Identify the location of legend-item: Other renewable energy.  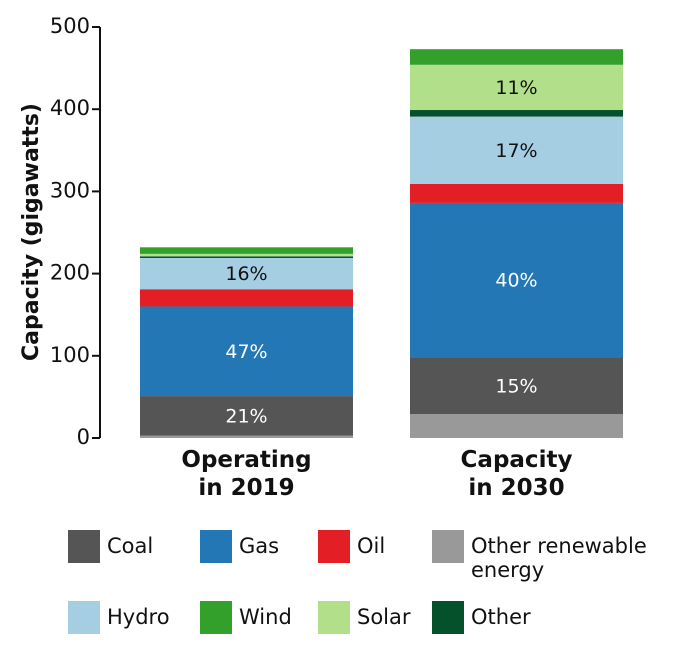
(552, 556).